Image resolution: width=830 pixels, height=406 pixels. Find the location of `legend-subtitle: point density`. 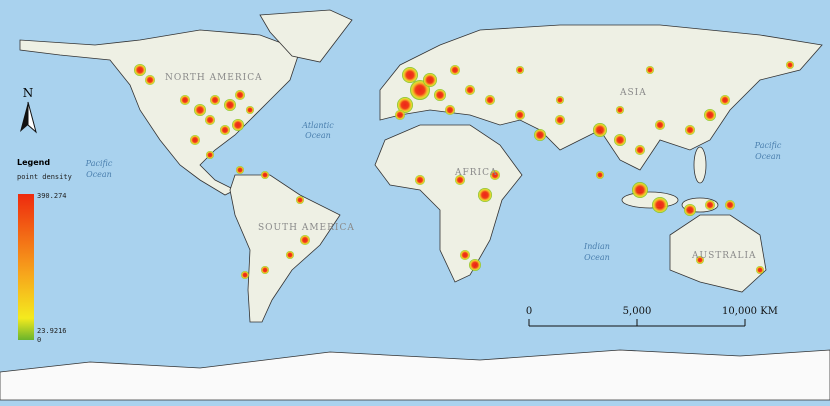

legend-subtitle: point density is located at coordinates (44, 177).